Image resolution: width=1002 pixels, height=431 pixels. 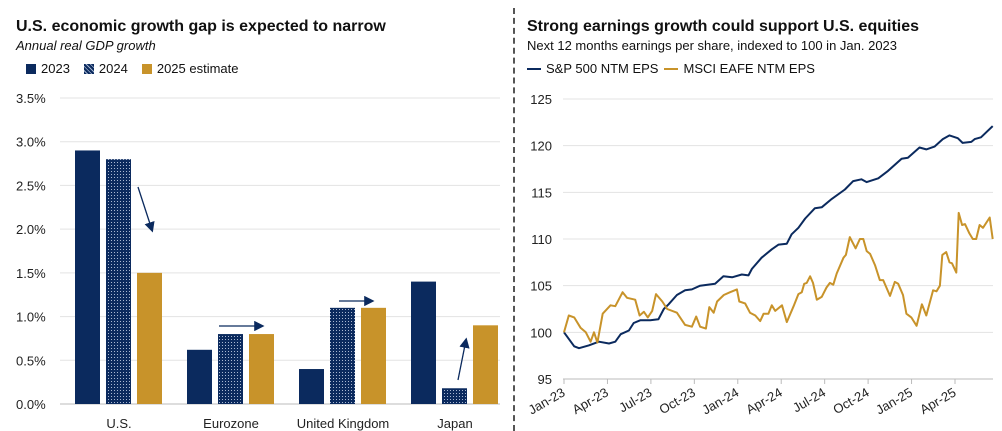 I want to click on legend-eafe: MSCI EAFE NTM EPS, so click(x=739, y=68).